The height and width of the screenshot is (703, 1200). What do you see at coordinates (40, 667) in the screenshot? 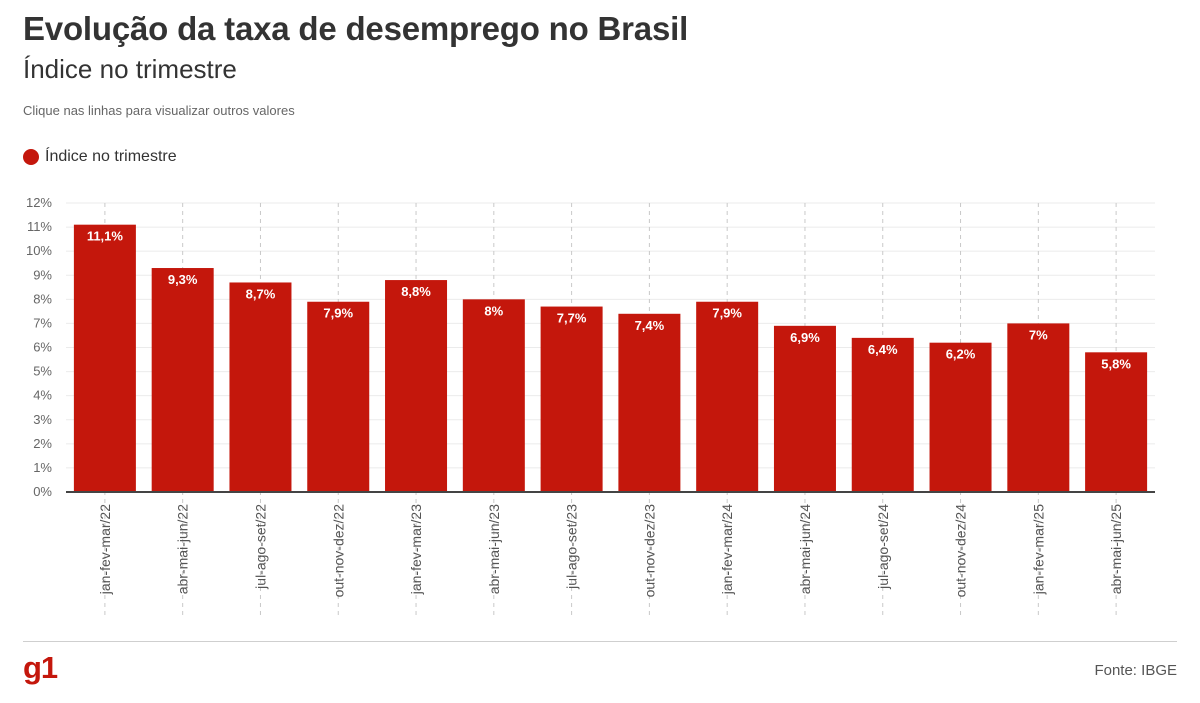
I see `g1-logo: g1` at bounding box center [40, 667].